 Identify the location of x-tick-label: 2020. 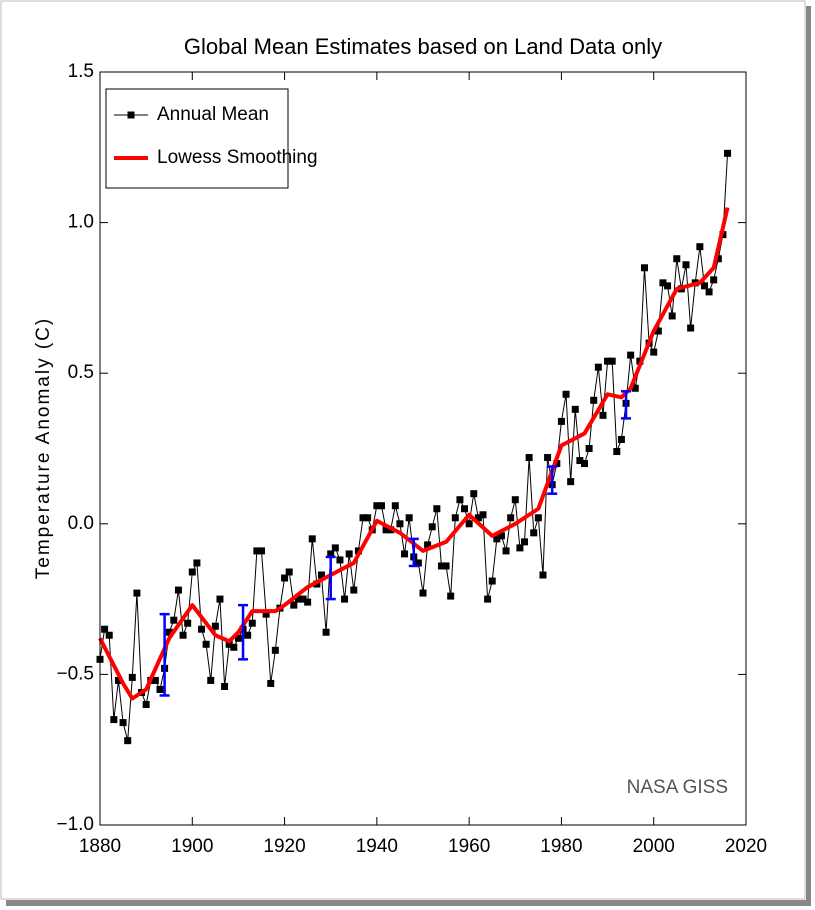
(746, 846).